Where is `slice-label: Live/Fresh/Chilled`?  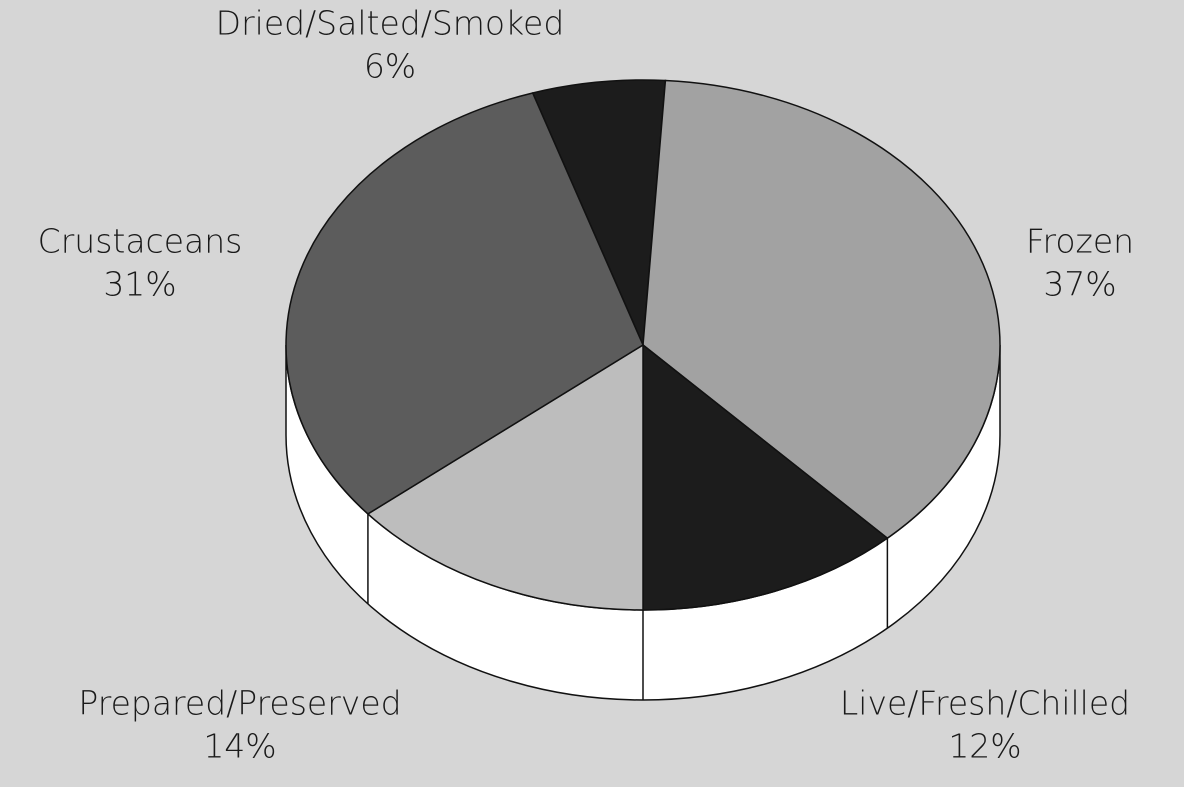 slice-label: Live/Fresh/Chilled is located at coordinates (985, 703).